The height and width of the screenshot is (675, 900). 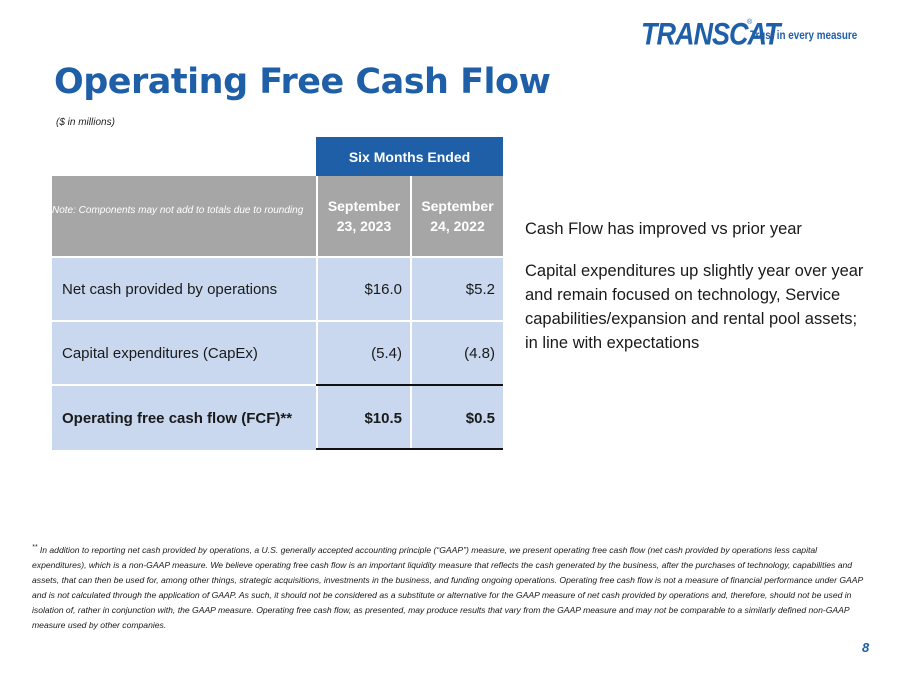 What do you see at coordinates (456, 288) in the screenshot?
I see `cell-net-cash-2022: $5.2` at bounding box center [456, 288].